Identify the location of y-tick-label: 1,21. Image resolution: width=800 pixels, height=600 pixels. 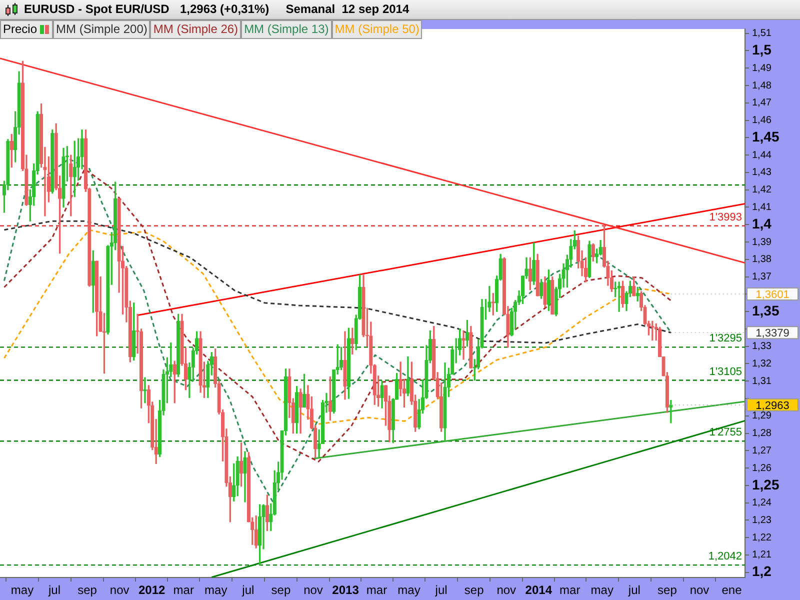
(762, 555).